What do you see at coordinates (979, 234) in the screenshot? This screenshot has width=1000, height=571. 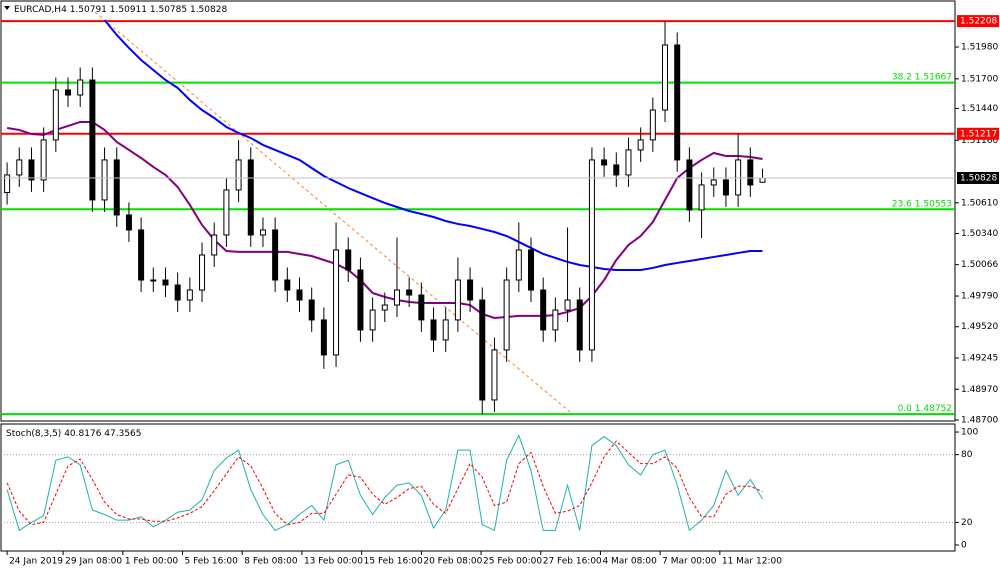 I see `y-tick-label: 1.50340` at bounding box center [979, 234].